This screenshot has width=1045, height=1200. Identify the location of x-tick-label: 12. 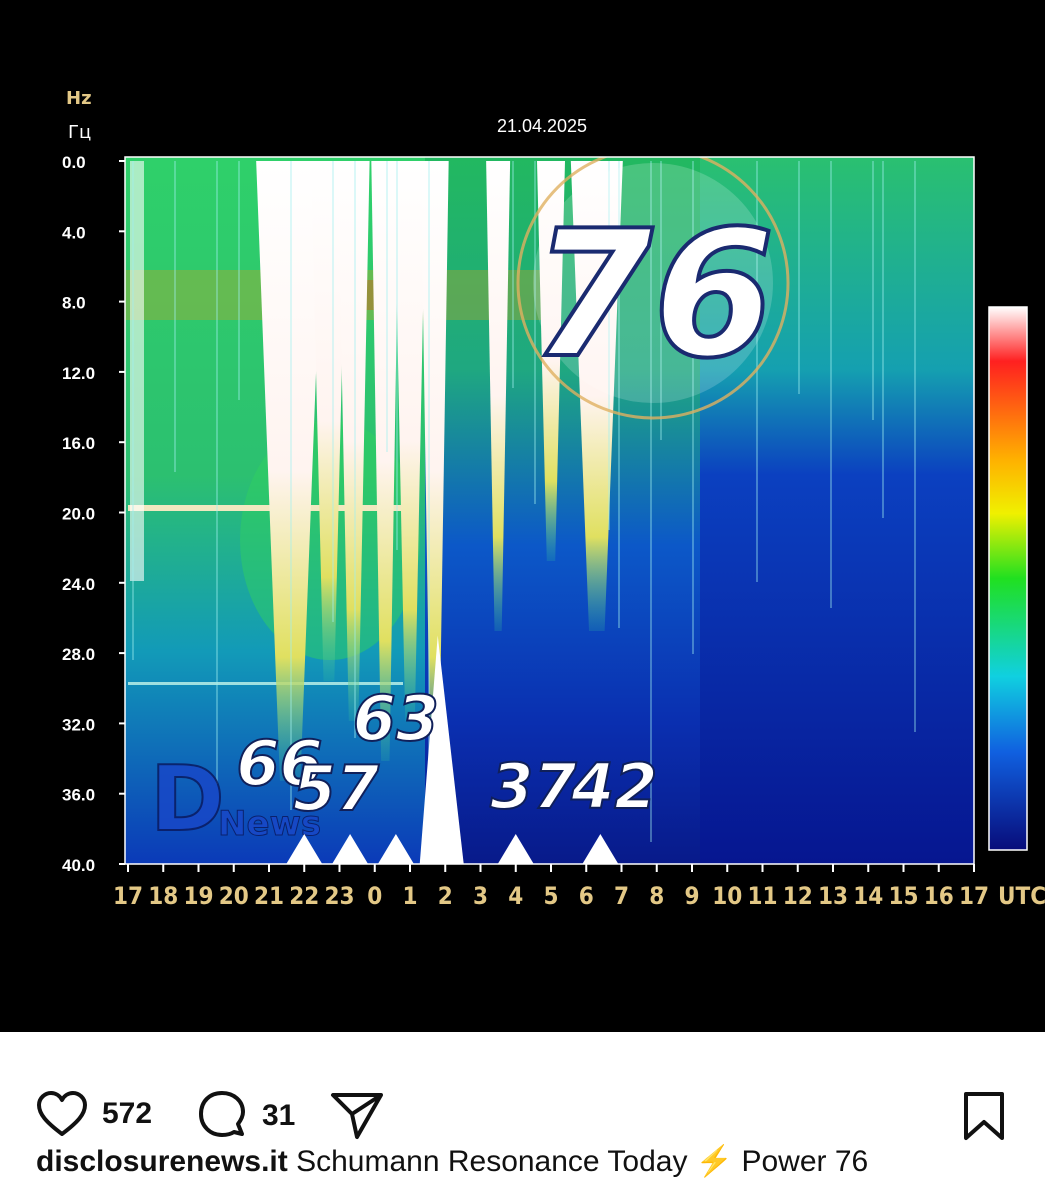
(798, 896).